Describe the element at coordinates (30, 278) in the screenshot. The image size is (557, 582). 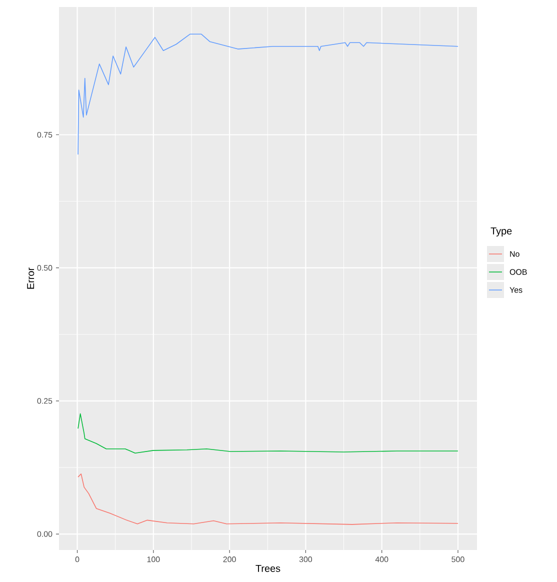
I see `y-axis-title: Error` at that location.